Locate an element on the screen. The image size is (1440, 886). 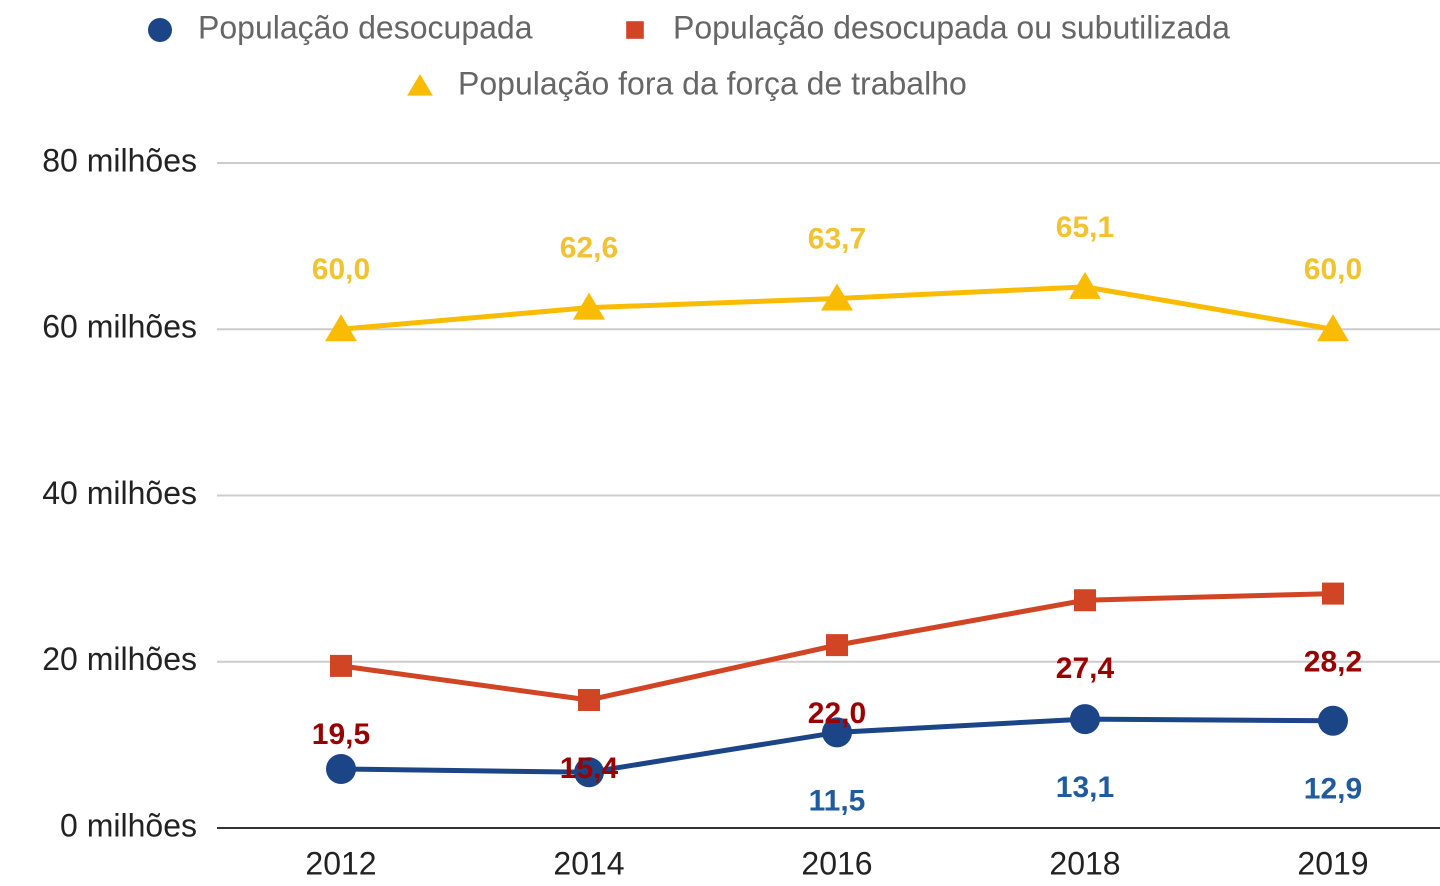
legend-label: População fora da força de trabalho is located at coordinates (712, 83).